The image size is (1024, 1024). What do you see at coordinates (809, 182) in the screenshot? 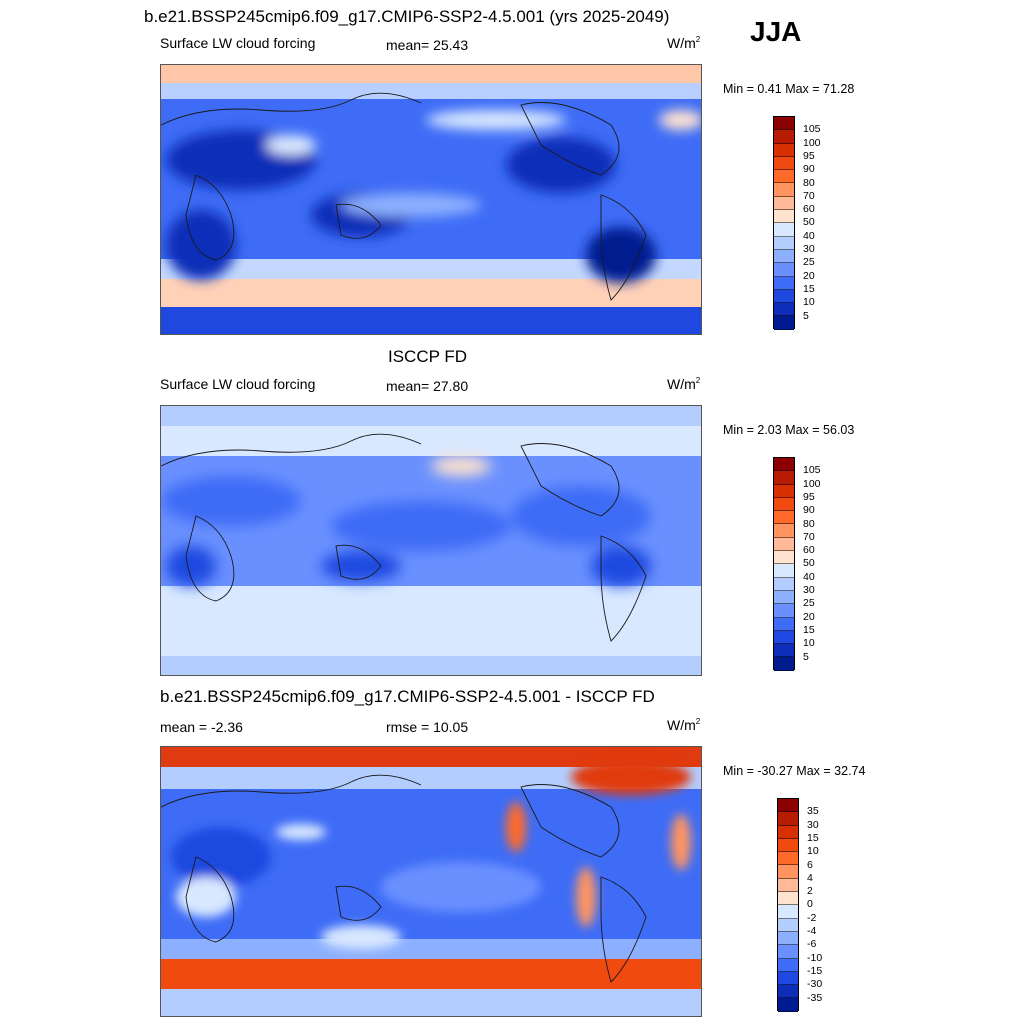
I see `colorbar-model-label: 80` at bounding box center [809, 182].